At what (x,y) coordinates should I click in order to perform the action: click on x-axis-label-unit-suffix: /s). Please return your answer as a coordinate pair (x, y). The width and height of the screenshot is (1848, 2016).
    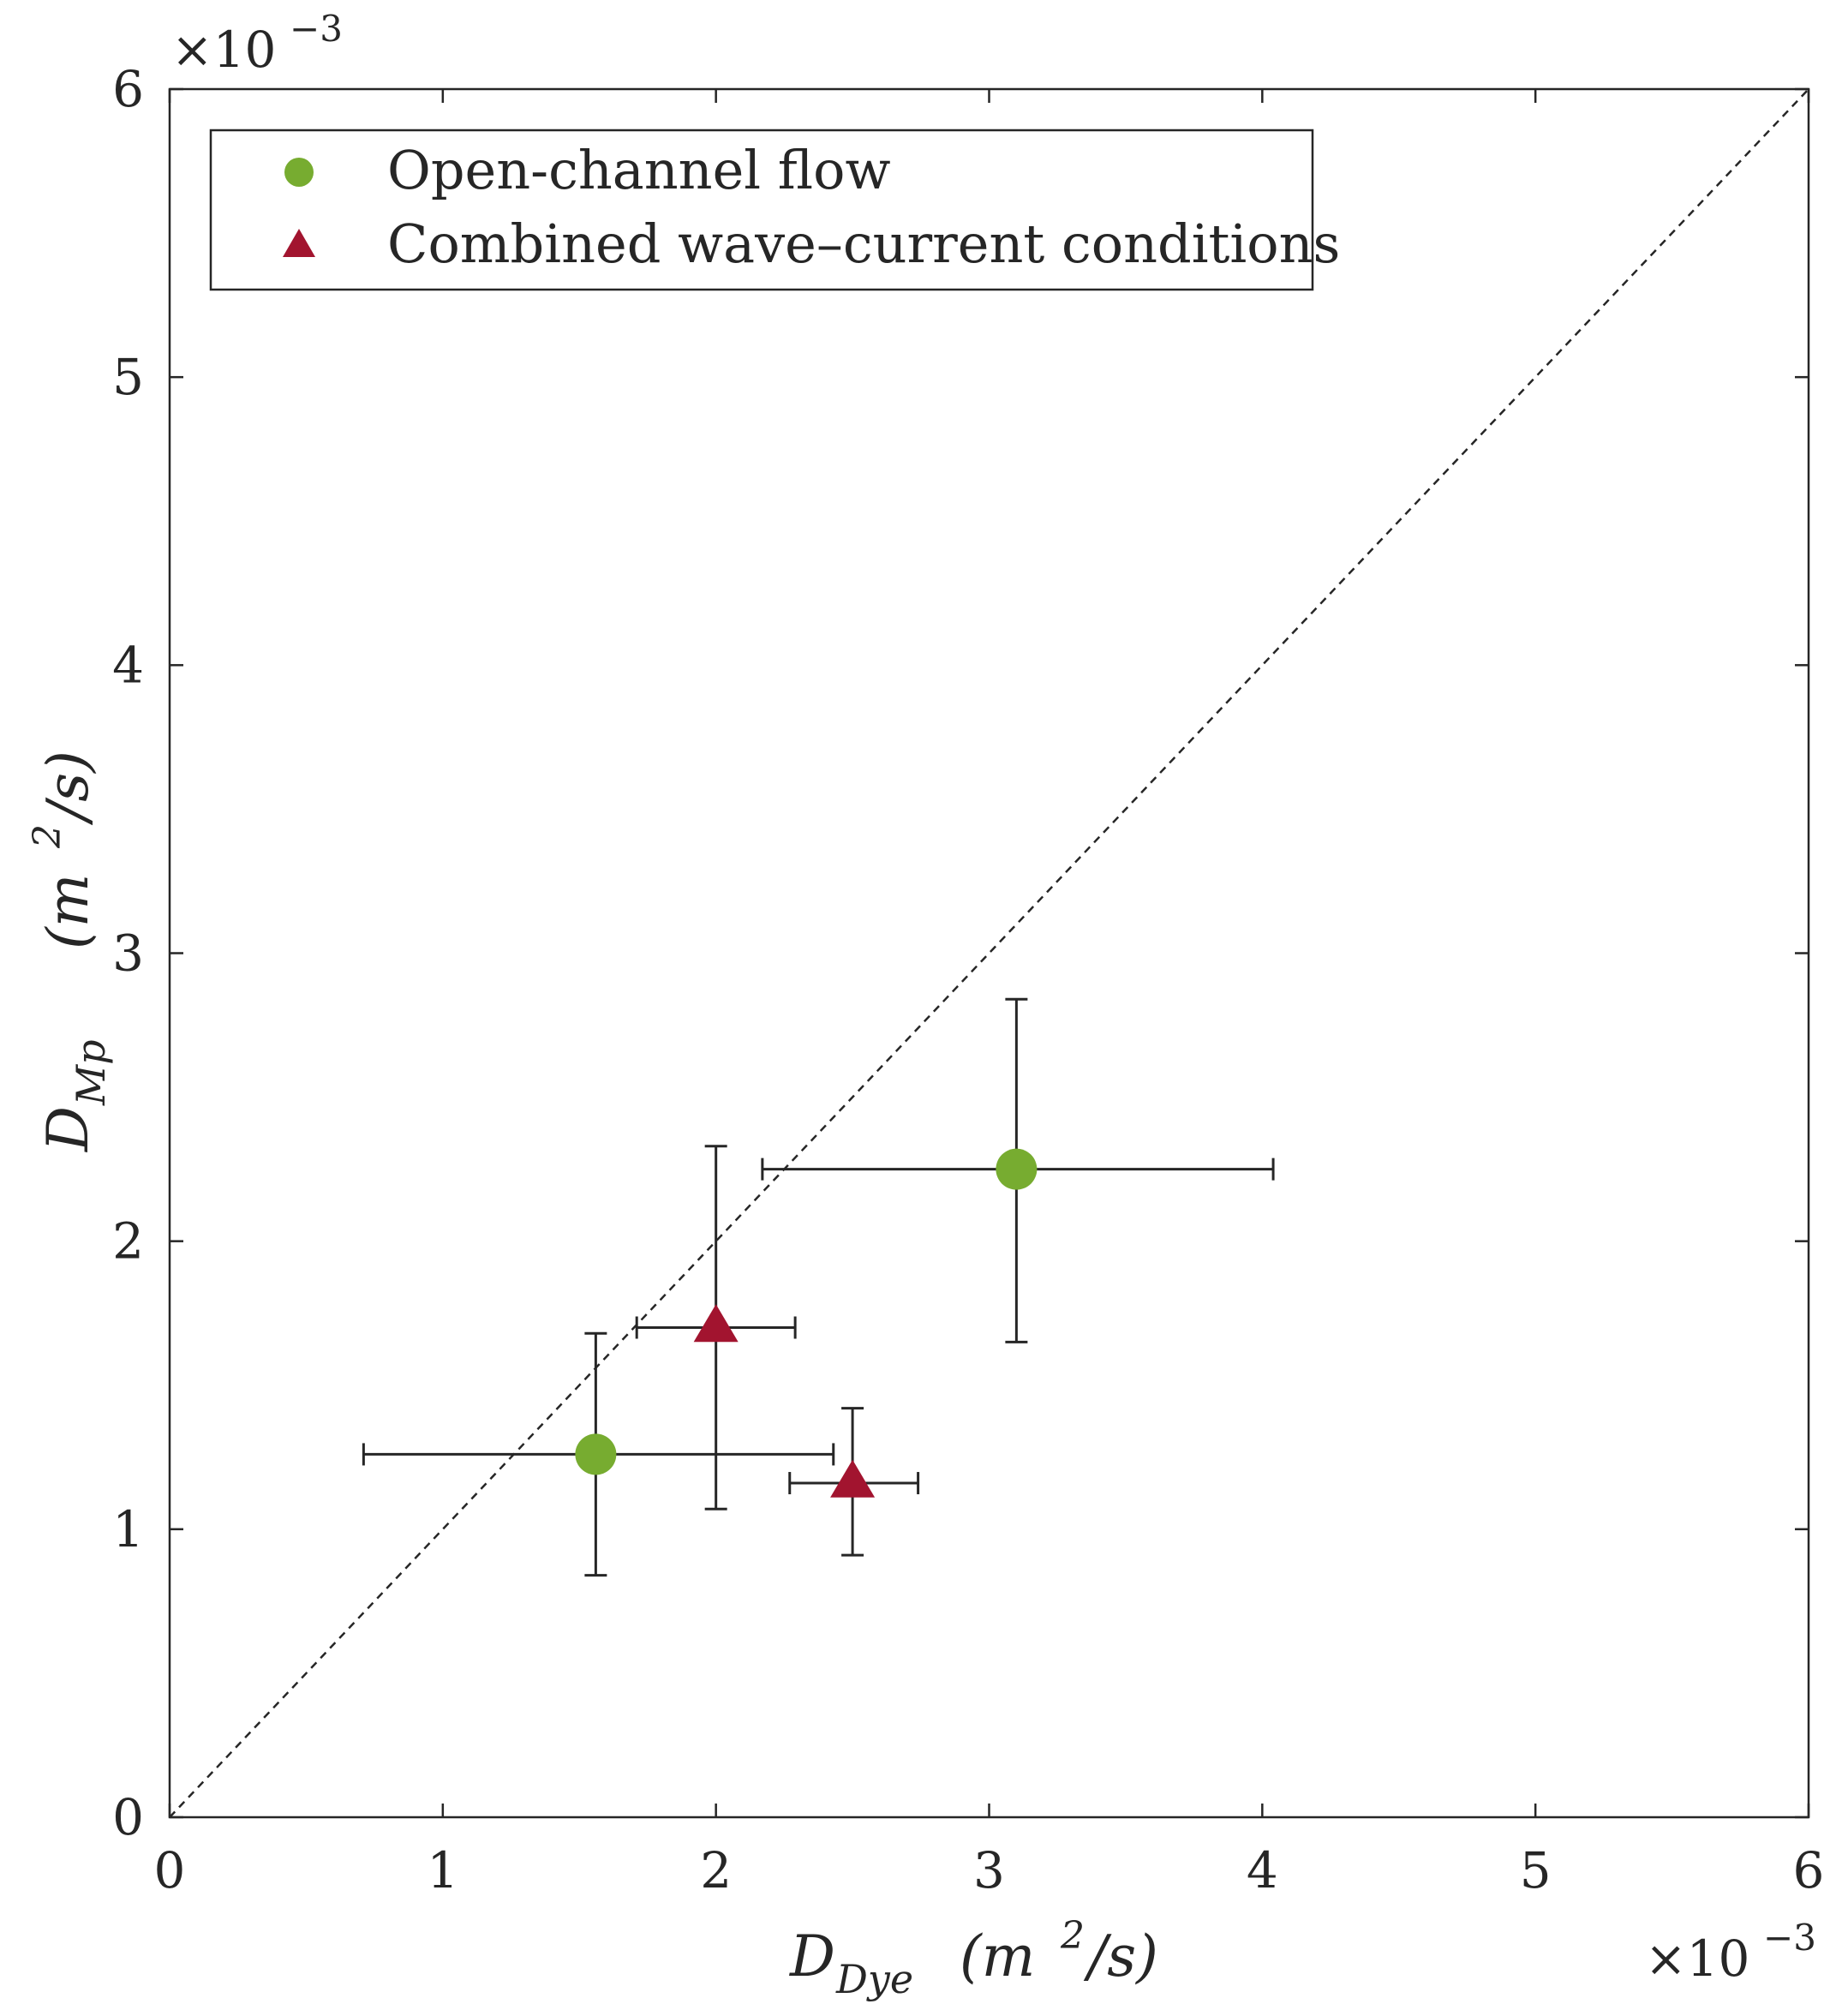
    Looking at the image, I should click on (1120, 1956).